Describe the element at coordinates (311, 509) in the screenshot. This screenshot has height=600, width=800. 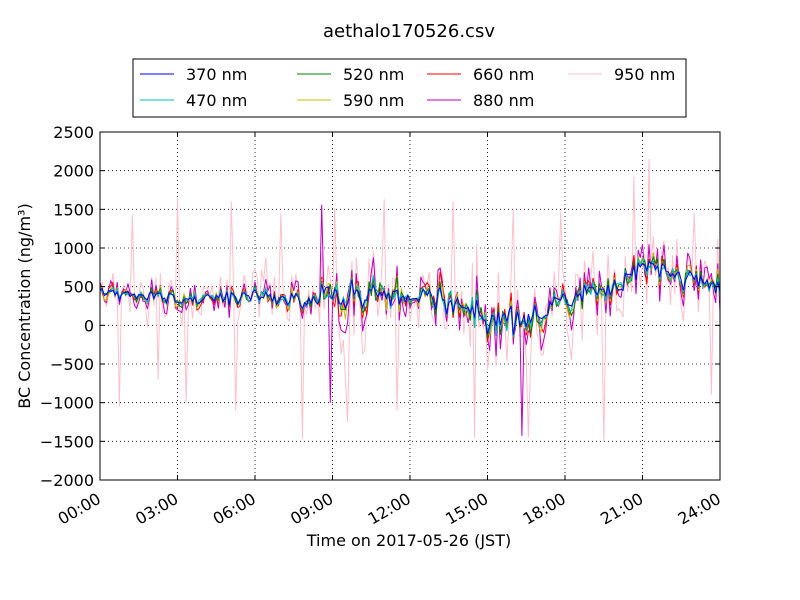
I see `x-tick-label: 09:00` at that location.